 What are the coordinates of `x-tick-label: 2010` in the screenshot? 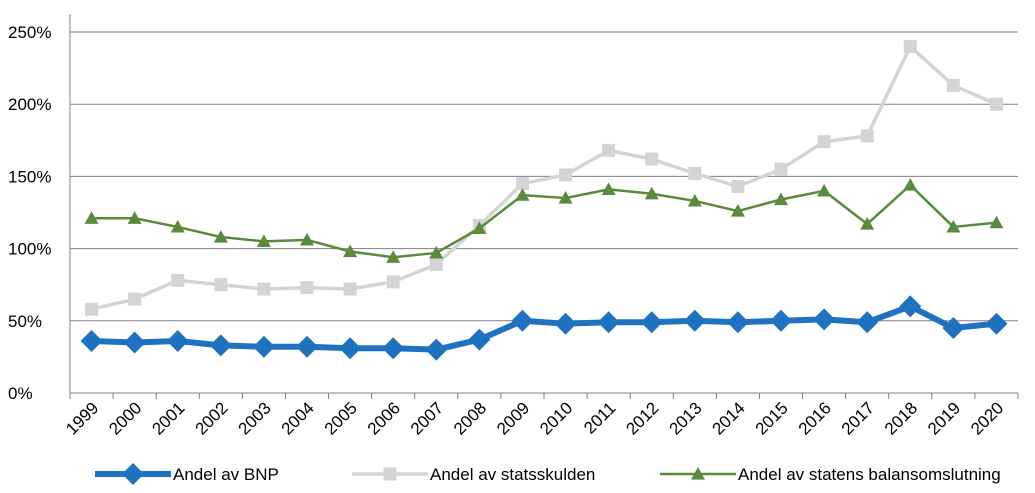 It's located at (556, 418).